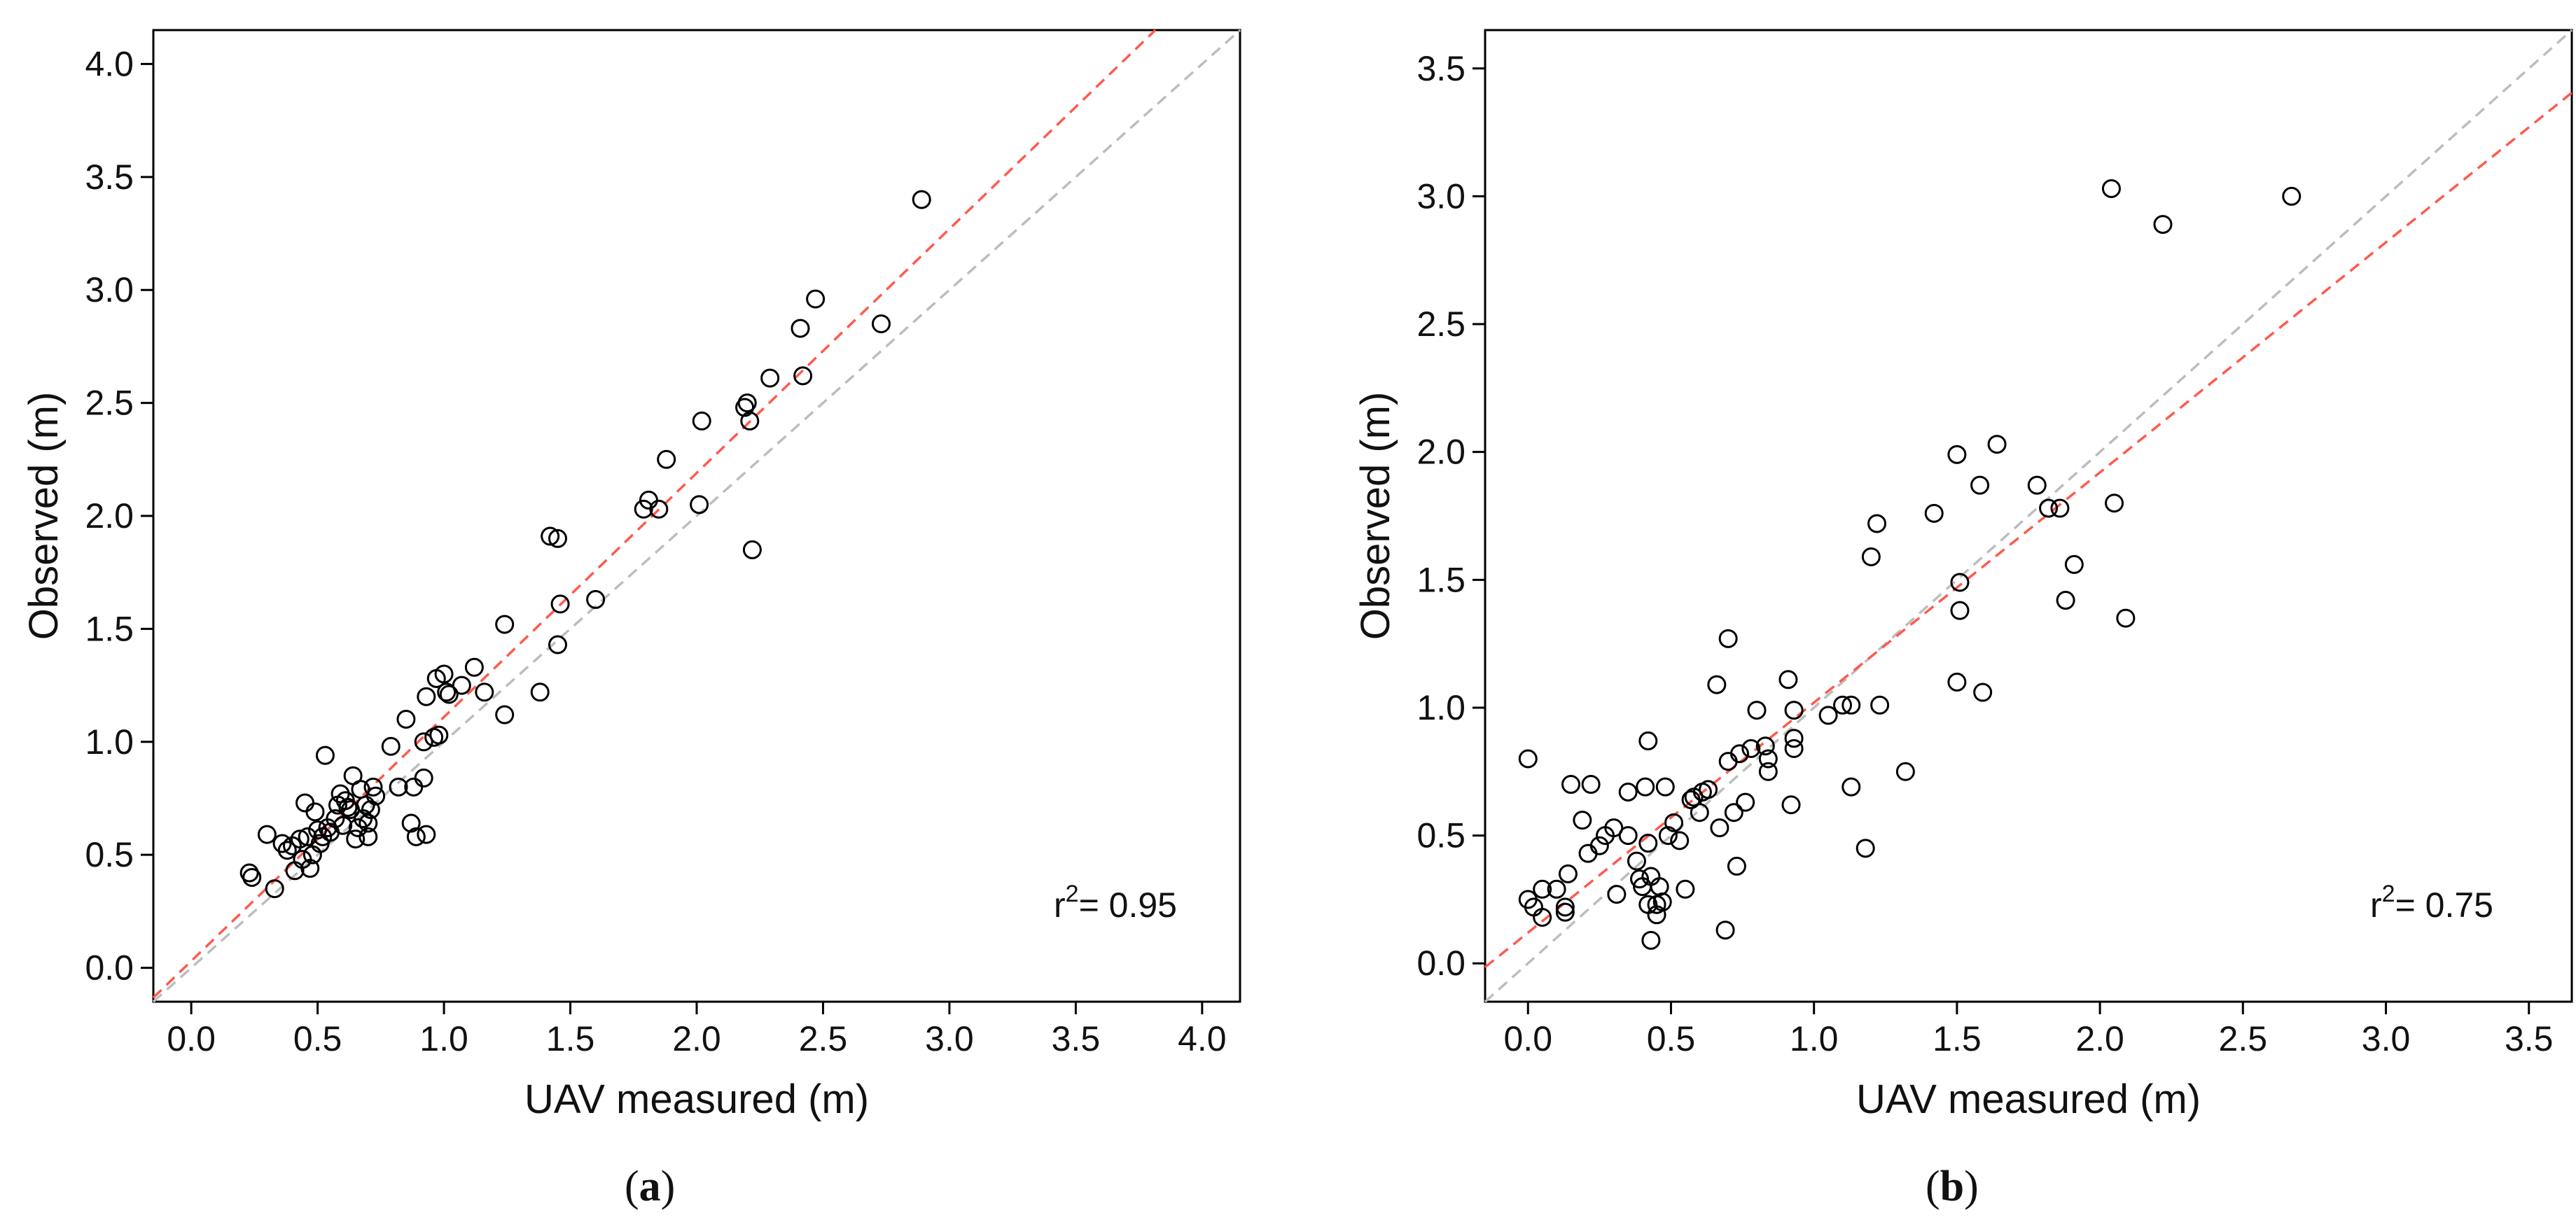 The width and height of the screenshot is (2576, 1225). I want to click on x-tick-label-b: 1.0, so click(1814, 1038).